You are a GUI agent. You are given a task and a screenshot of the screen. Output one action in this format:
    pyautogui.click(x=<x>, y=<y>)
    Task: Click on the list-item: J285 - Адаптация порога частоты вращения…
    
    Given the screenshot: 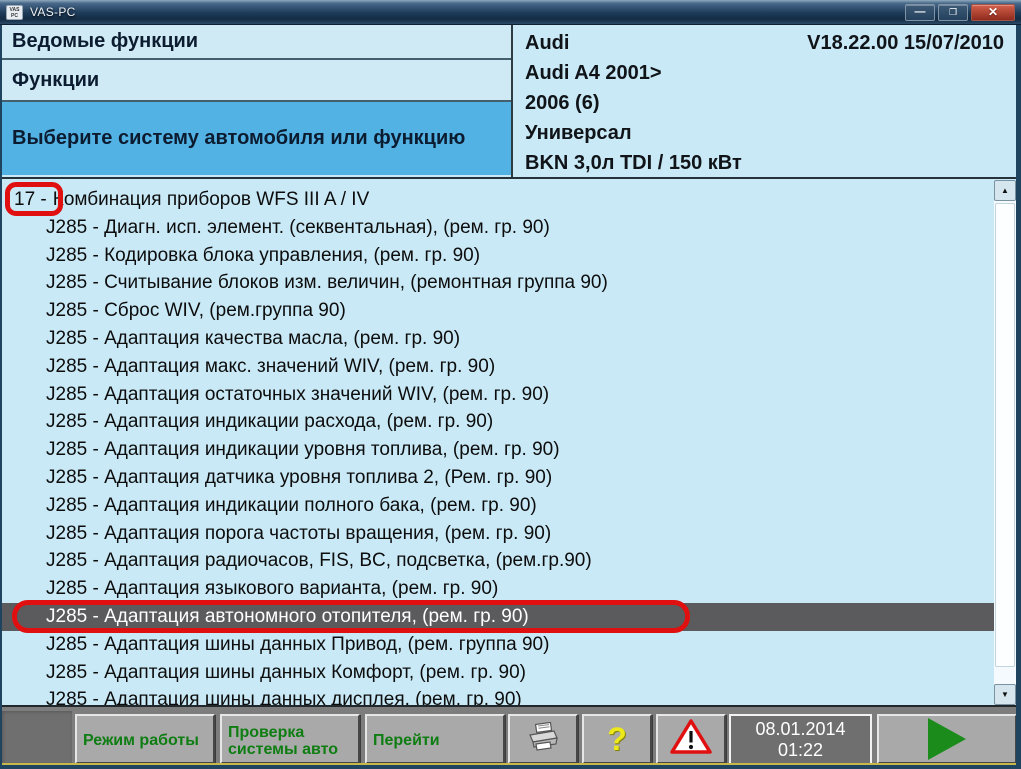 What is the action you would take?
    pyautogui.click(x=498, y=534)
    